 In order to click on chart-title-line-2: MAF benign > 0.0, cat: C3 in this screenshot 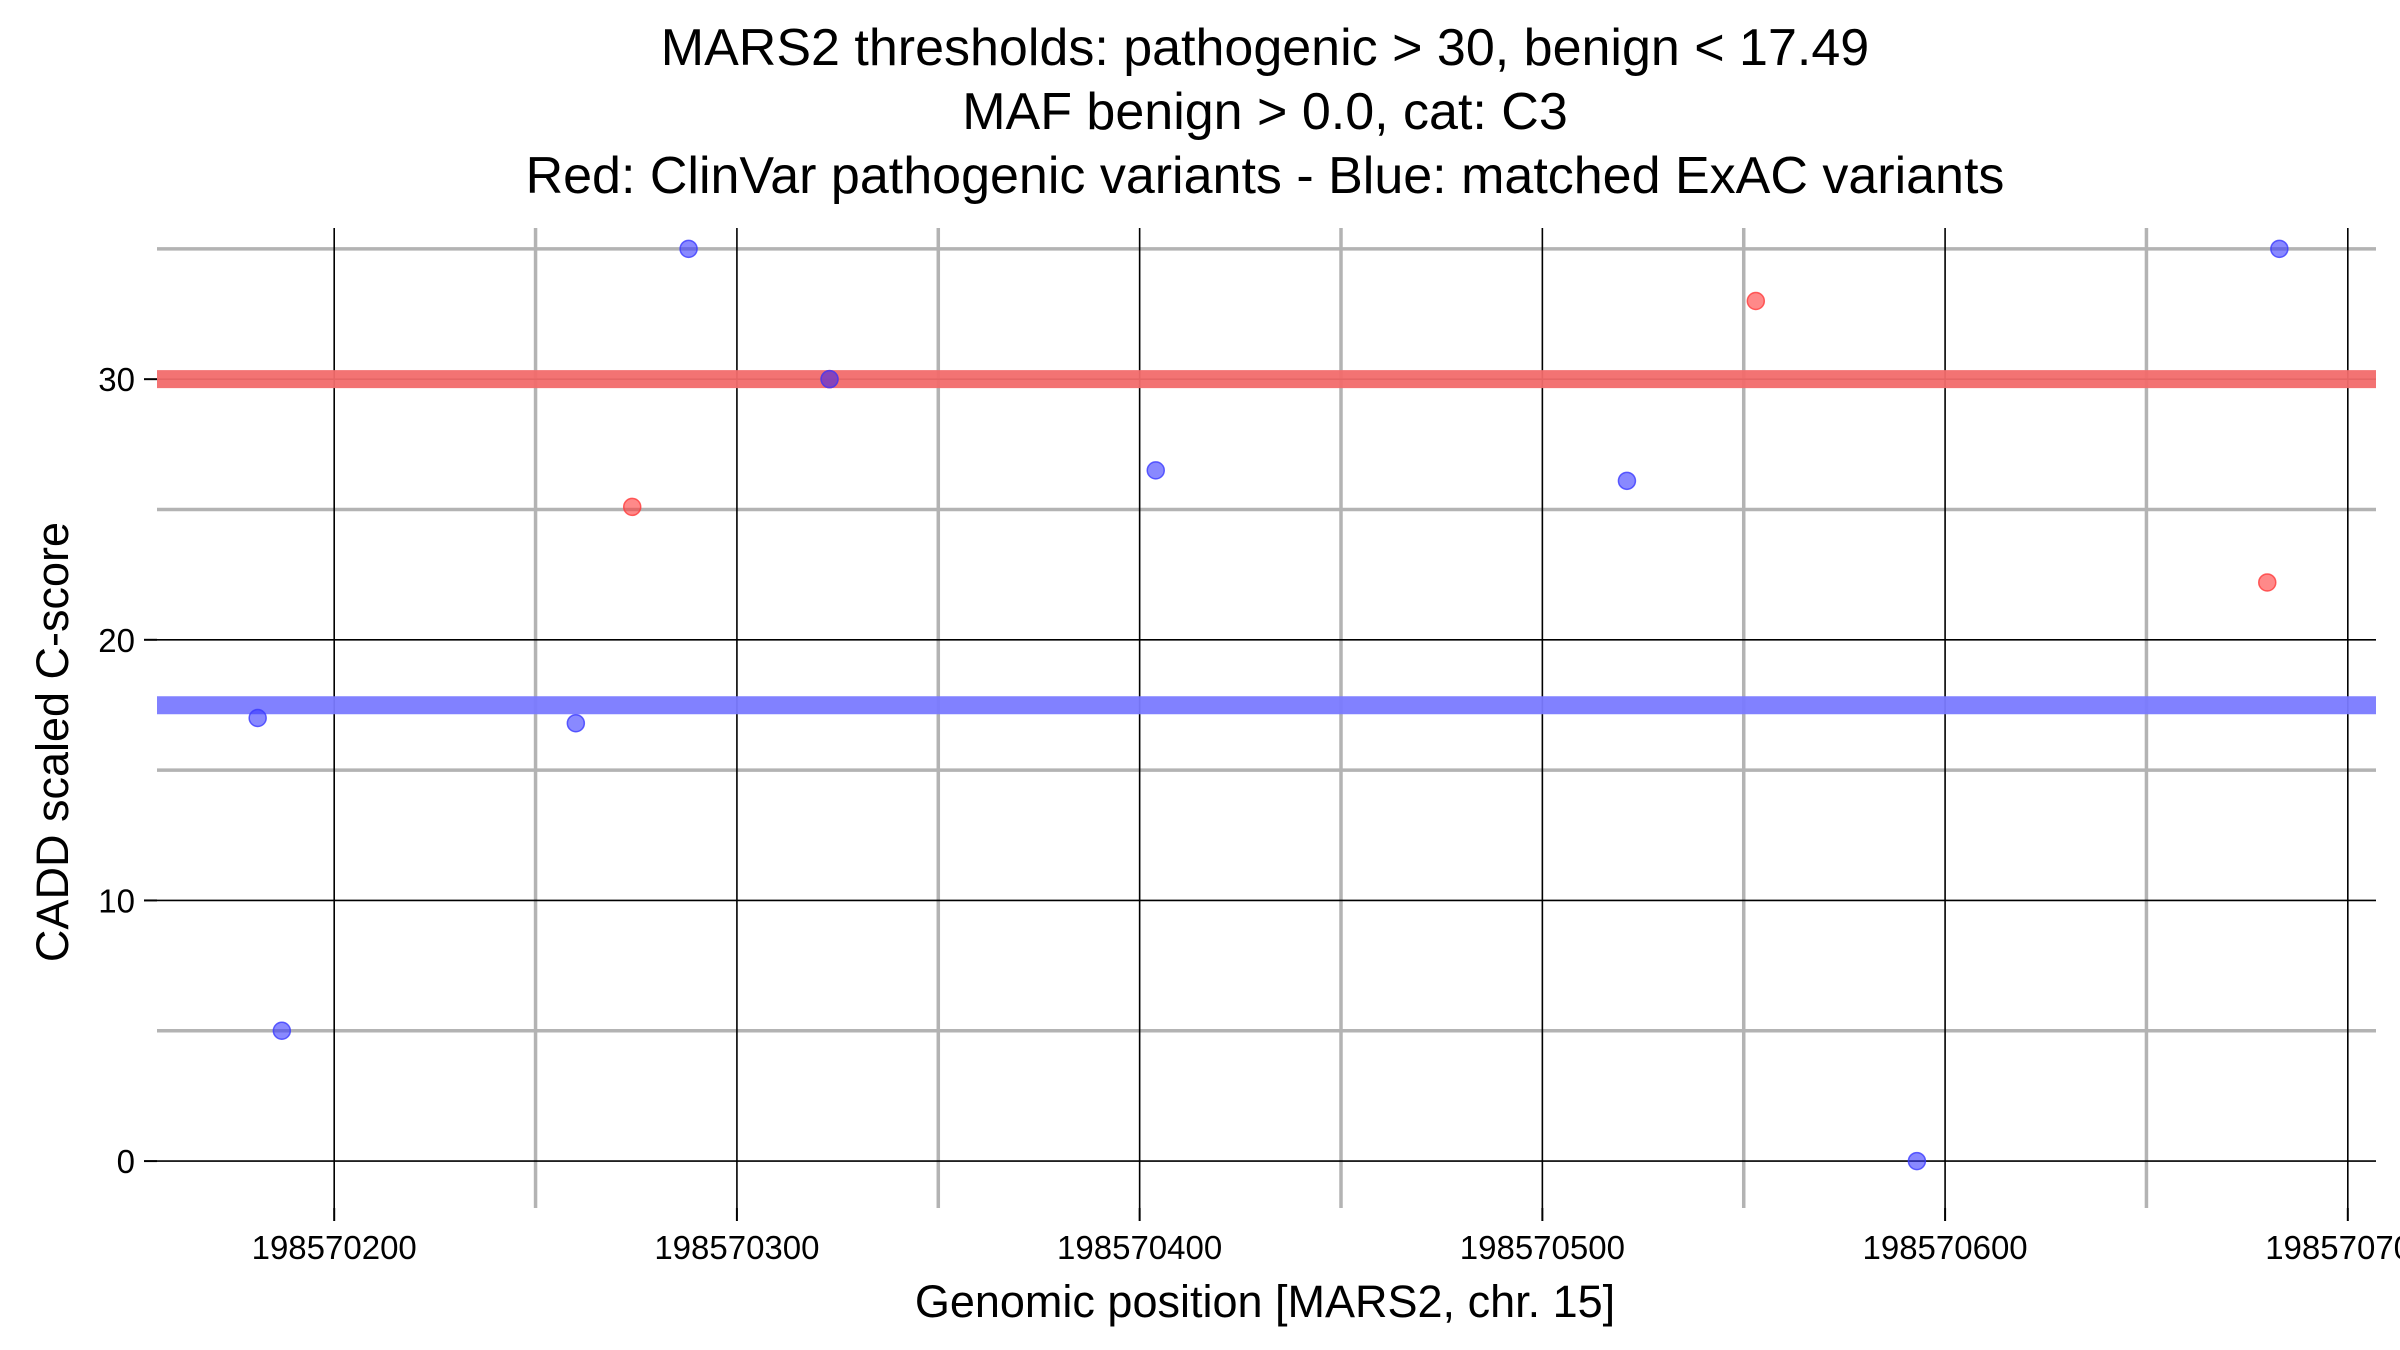, I will do `click(1265, 112)`.